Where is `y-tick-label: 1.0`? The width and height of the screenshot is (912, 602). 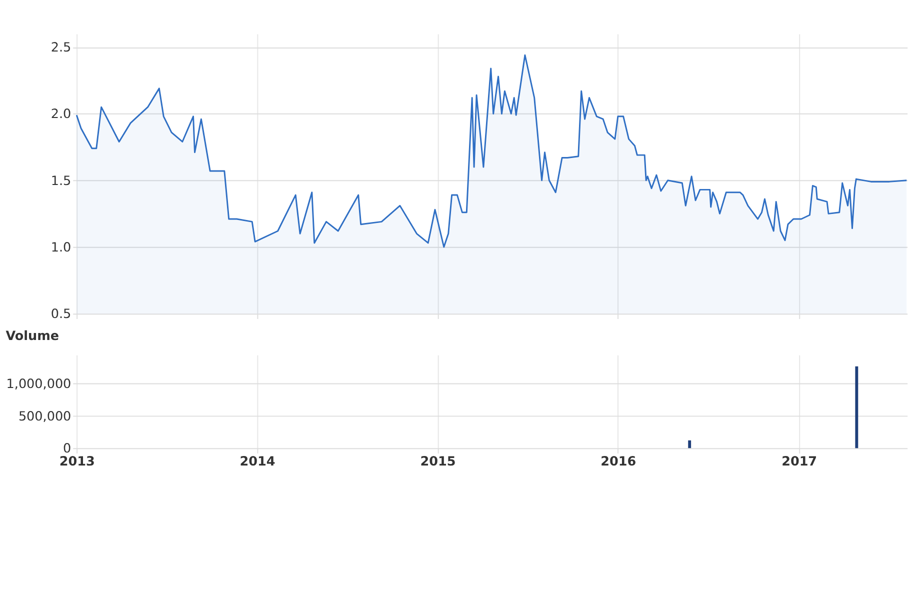 y-tick-label: 1.0 is located at coordinates (61, 248).